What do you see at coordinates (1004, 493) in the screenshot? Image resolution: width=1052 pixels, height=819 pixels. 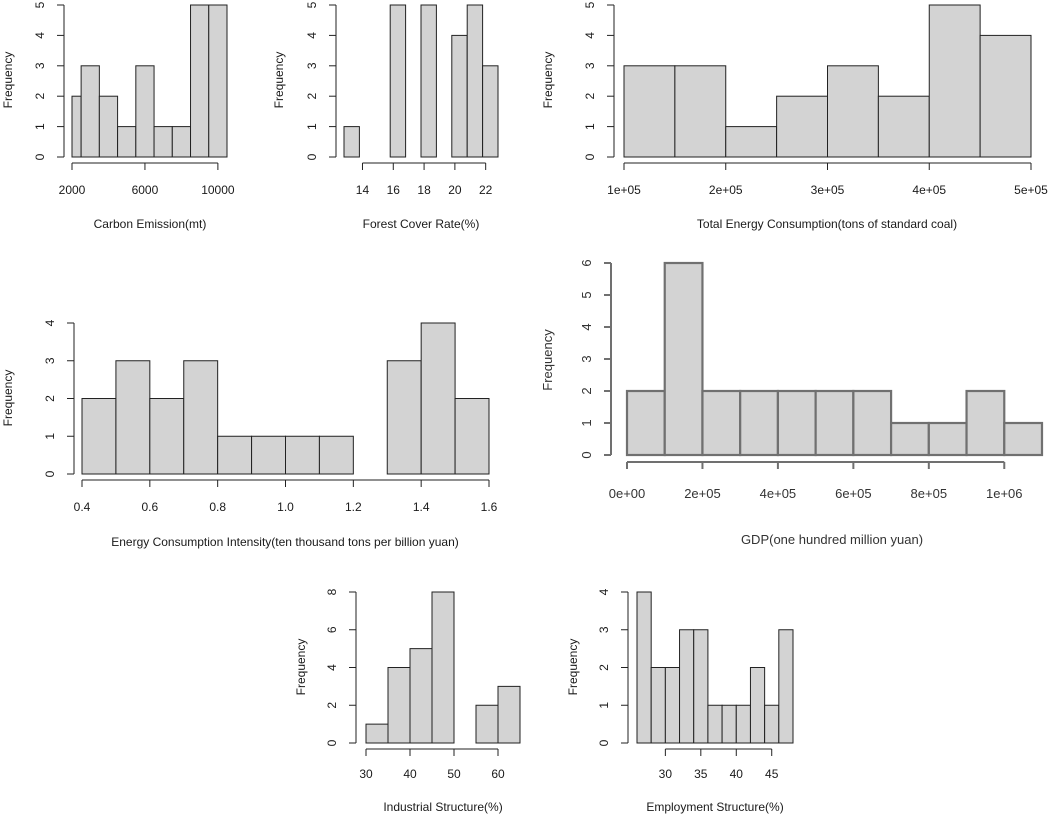 I see `x-tick-label: 1e+06` at bounding box center [1004, 493].